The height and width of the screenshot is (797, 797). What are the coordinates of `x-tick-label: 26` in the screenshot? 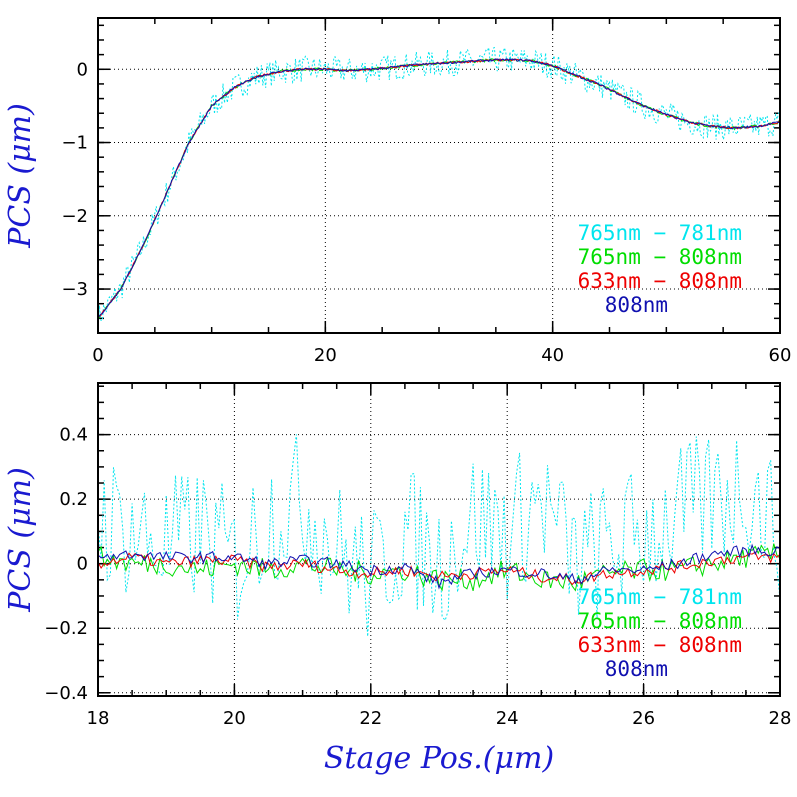 It's located at (643, 718).